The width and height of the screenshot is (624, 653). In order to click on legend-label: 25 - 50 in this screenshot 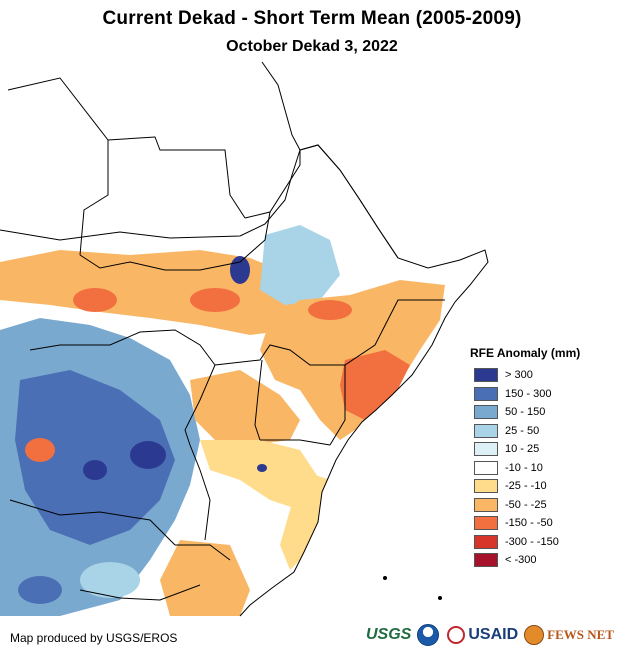, I will do `click(522, 430)`.